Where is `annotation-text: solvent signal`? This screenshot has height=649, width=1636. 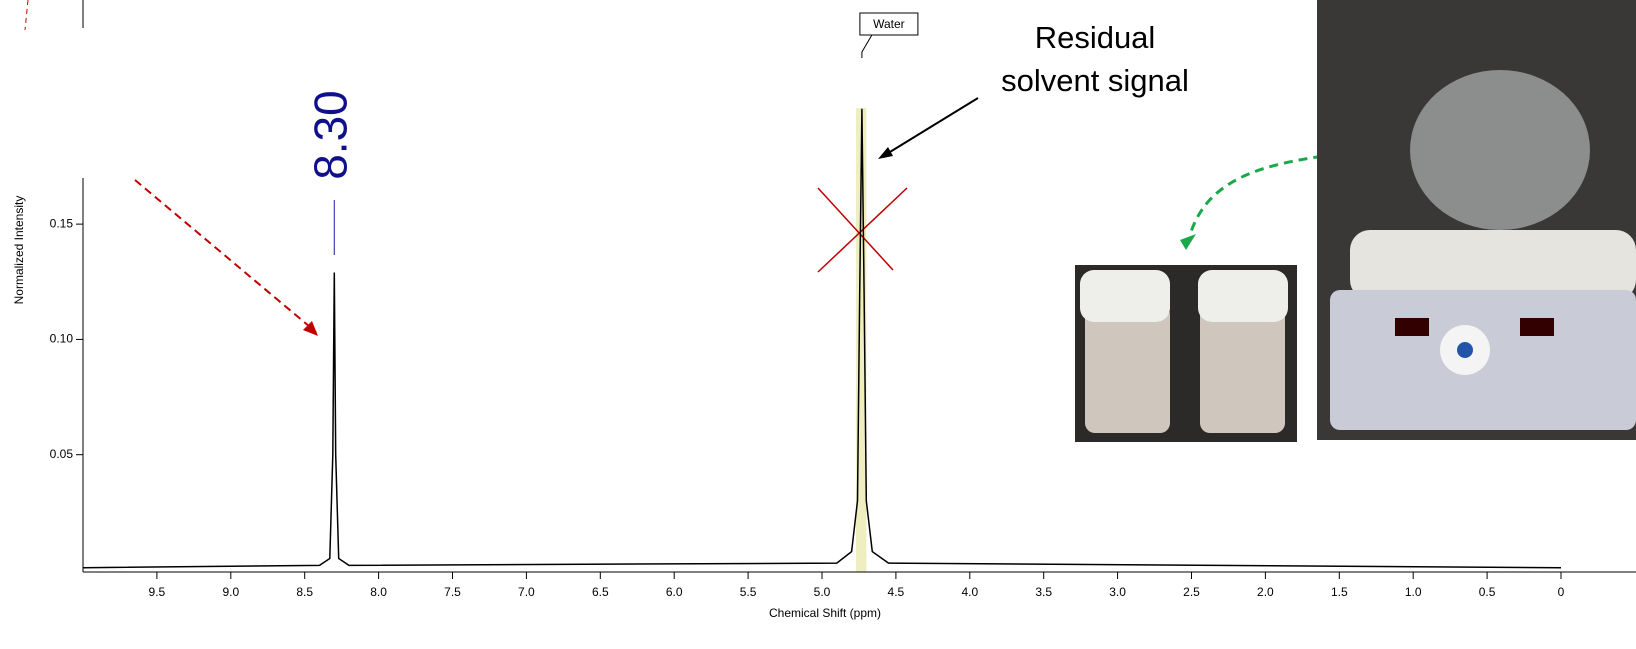
annotation-text: solvent signal is located at coordinates (1095, 80).